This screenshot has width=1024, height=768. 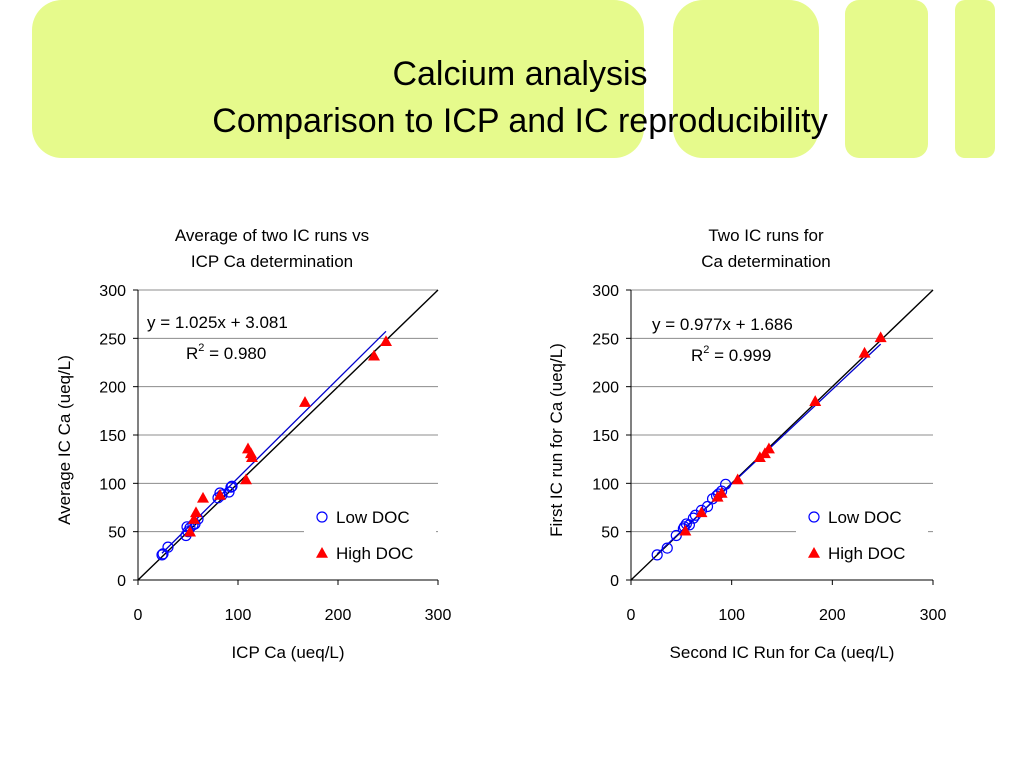 I want to click on r-squared-label: R2 = 0.999, so click(x=731, y=354).